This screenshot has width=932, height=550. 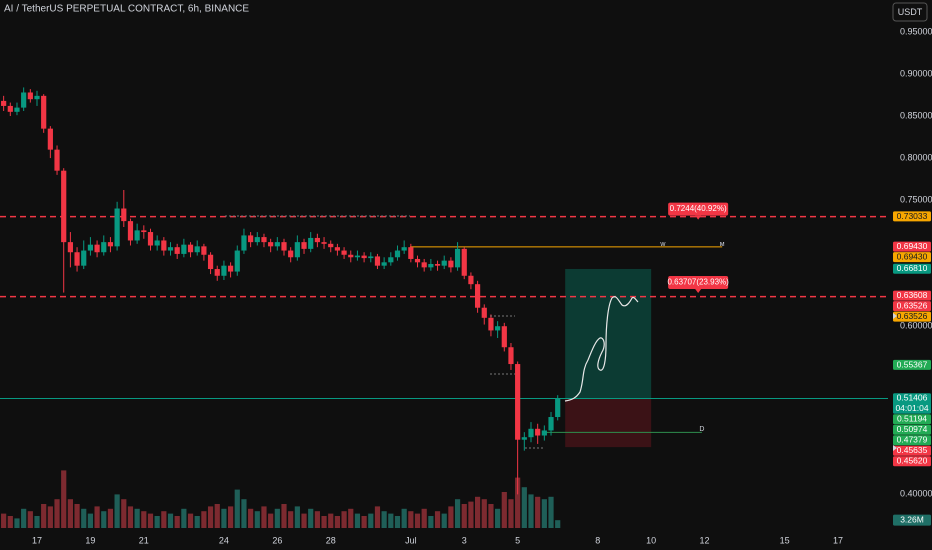 What do you see at coordinates (912, 429) in the screenshot?
I see `price-tag-label: 0.50974` at bounding box center [912, 429].